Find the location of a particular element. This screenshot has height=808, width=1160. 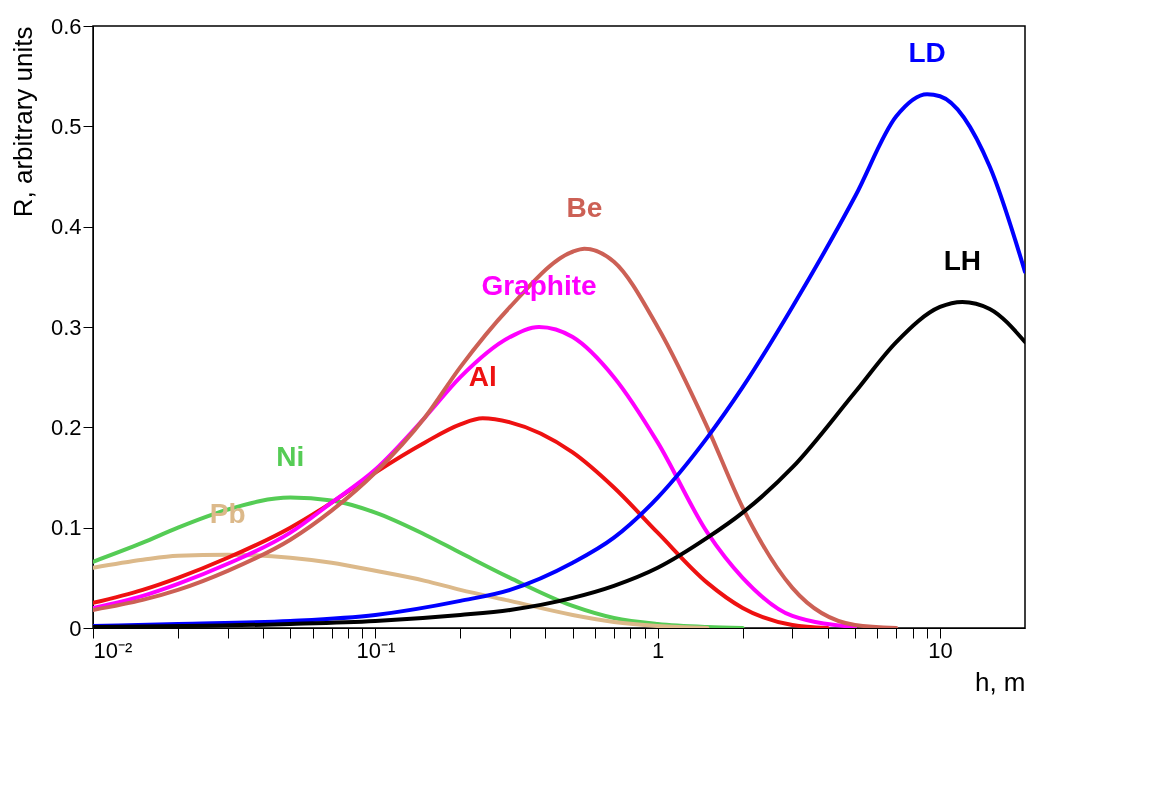

x-tick-label: 1 is located at coordinates (658, 650).